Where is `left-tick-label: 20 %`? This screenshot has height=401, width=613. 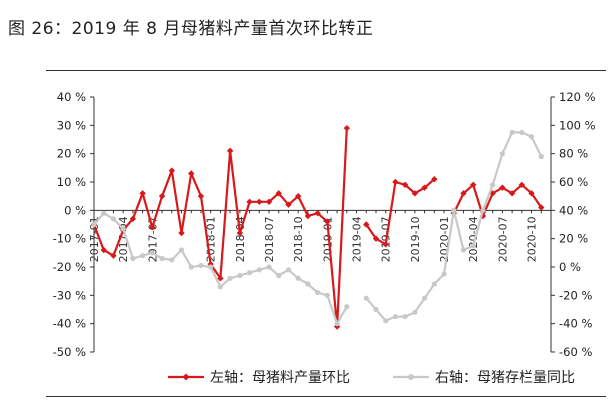 left-tick-label: 20 % is located at coordinates (71, 154).